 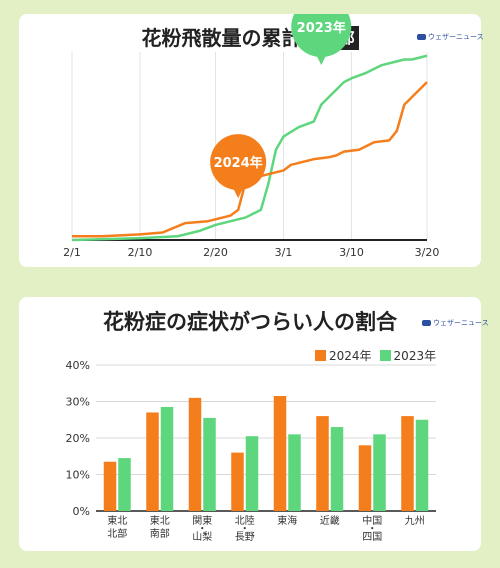 I want to click on legend-label-2023: 2023年, so click(x=415, y=356).